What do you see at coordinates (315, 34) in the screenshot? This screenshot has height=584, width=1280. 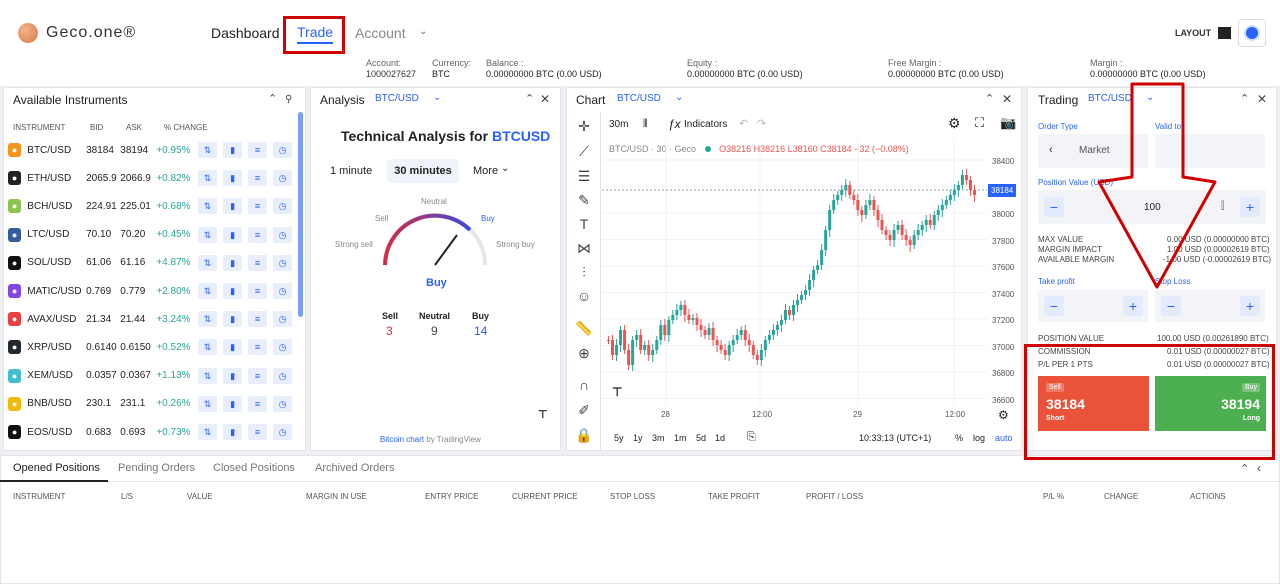 I see `nav-trade: Trade` at bounding box center [315, 34].